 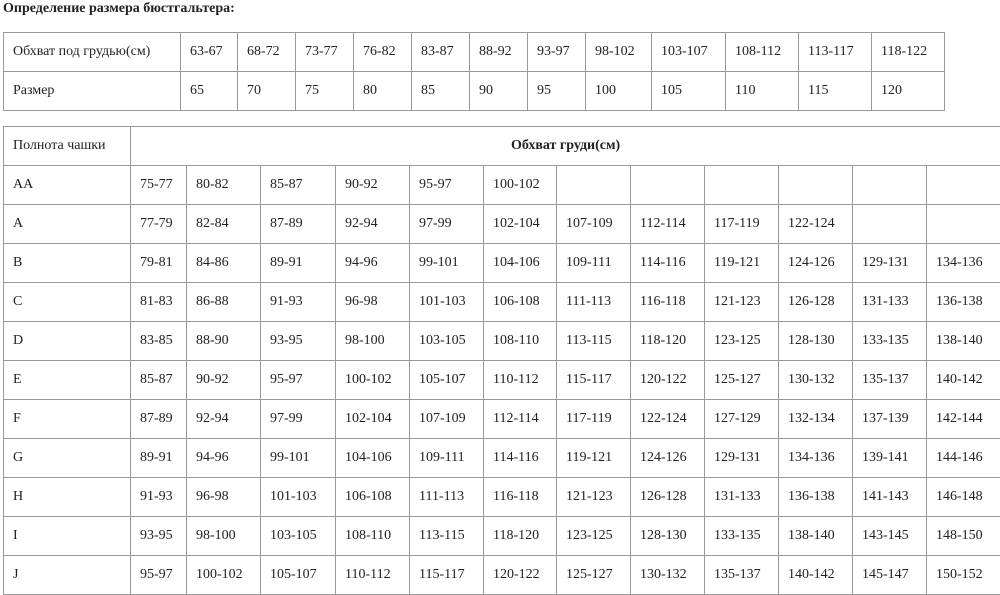 What do you see at coordinates (835, 91) in the screenshot?
I see `size-cell: 115` at bounding box center [835, 91].